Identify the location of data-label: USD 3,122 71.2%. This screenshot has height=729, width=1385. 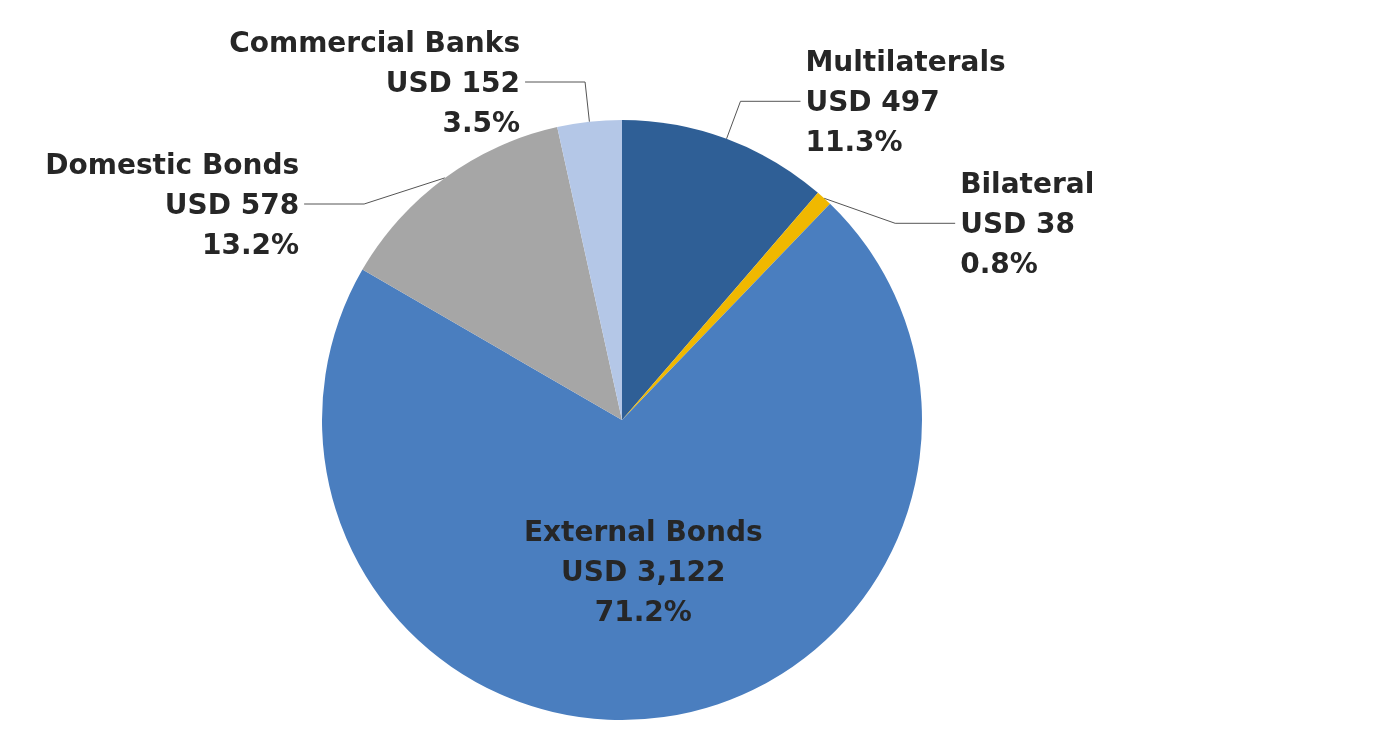
(643, 592).